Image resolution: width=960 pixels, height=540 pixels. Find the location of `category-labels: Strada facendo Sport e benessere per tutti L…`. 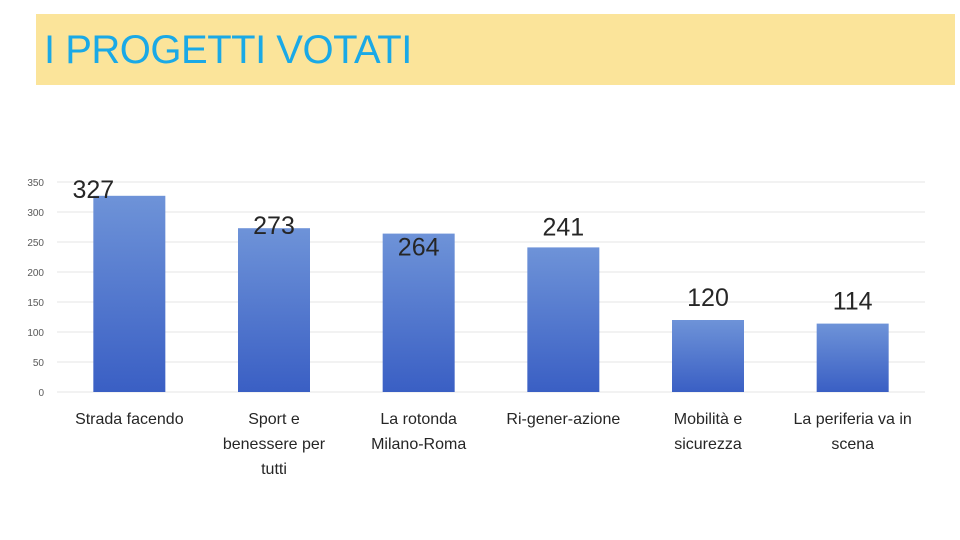

category-labels: Strada facendo Sport e benessere per tutti L… is located at coordinates (493, 444).